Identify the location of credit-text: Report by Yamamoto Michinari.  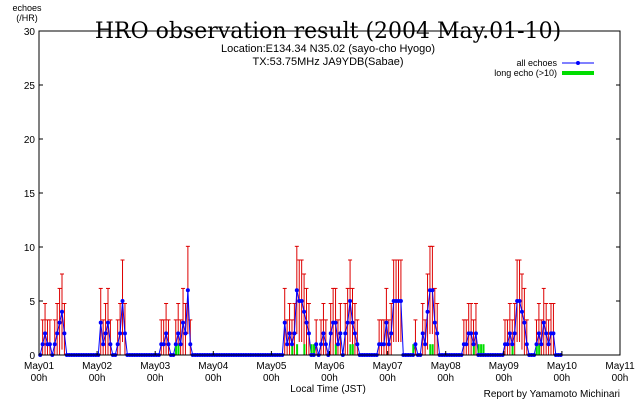
(552, 394).